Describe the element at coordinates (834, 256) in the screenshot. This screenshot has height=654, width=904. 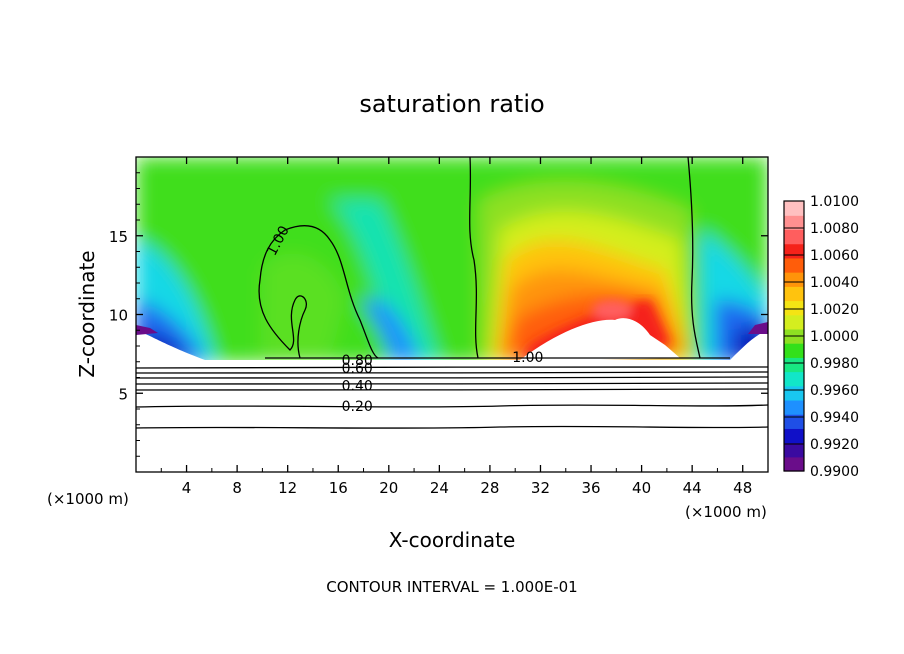
I see `colorbar-label: 1.0060` at that location.